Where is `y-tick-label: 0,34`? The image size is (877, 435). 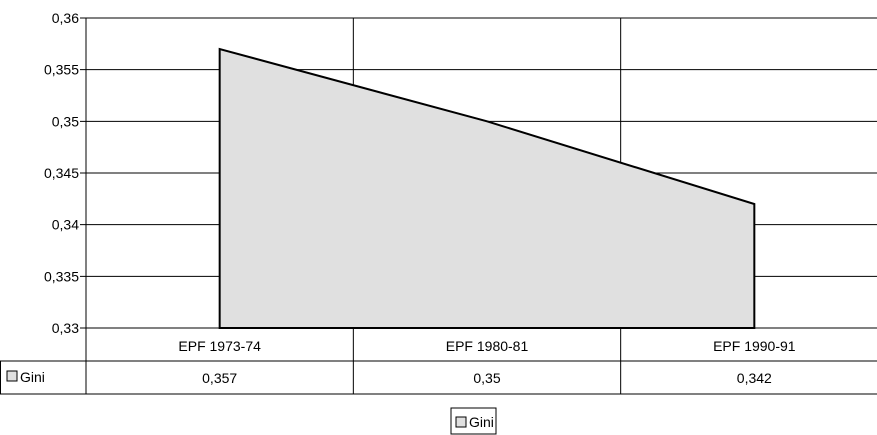 y-tick-label: 0,34 is located at coordinates (65, 225).